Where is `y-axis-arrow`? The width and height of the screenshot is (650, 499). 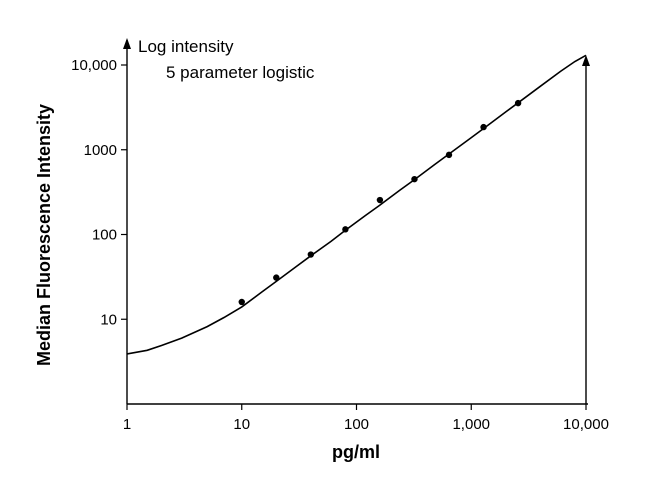
y-axis-arrow is located at coordinates (127, 43).